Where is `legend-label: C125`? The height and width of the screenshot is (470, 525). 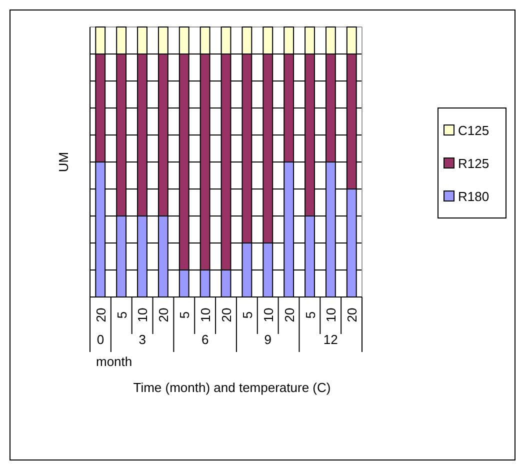 legend-label: C125 is located at coordinates (474, 130).